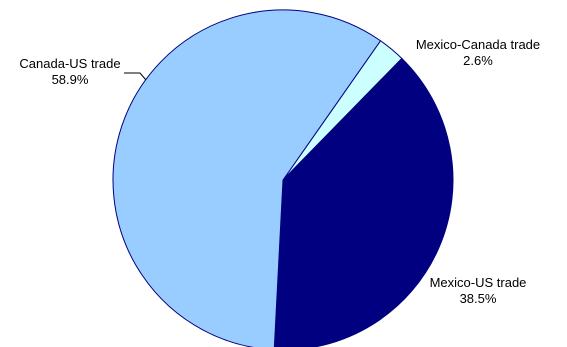 The width and height of the screenshot is (567, 347). Describe the element at coordinates (478, 298) in the screenshot. I see `slice-label-value: 38.5%` at that location.